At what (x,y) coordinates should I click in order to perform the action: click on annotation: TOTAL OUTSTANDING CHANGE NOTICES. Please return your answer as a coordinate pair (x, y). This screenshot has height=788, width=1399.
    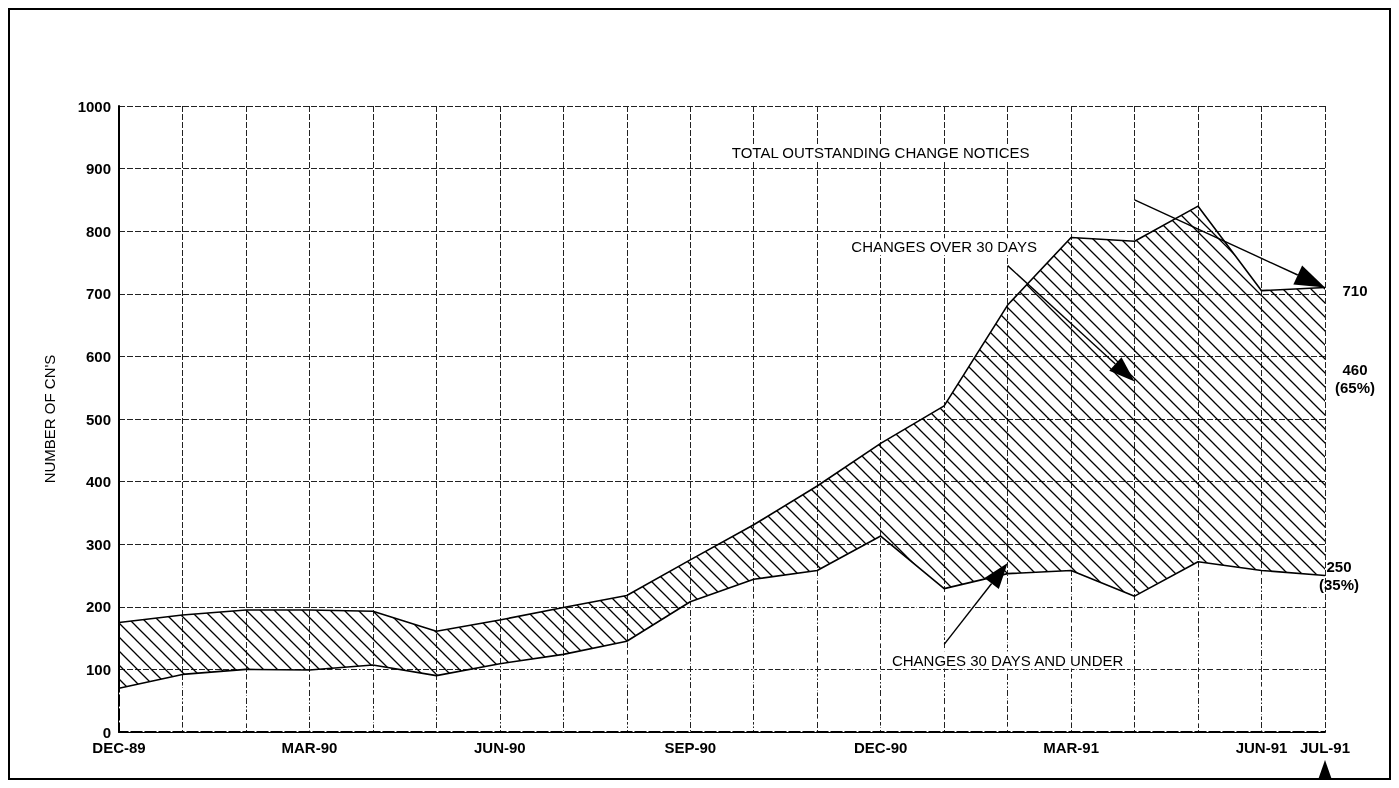
    Looking at the image, I should click on (880, 153).